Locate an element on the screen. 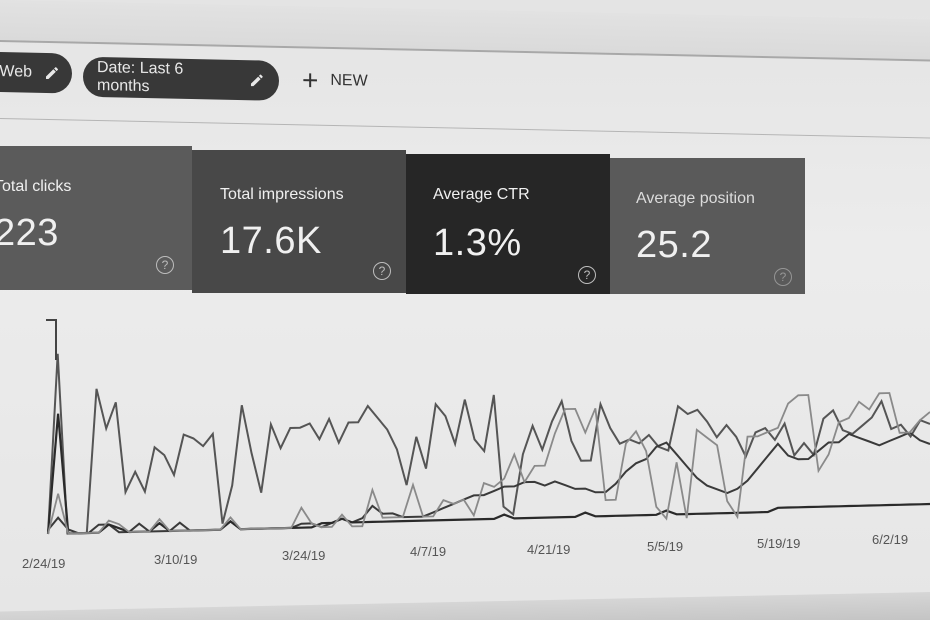 This screenshot has height=620, width=930. new-filter-button: + NEW is located at coordinates (335, 80).